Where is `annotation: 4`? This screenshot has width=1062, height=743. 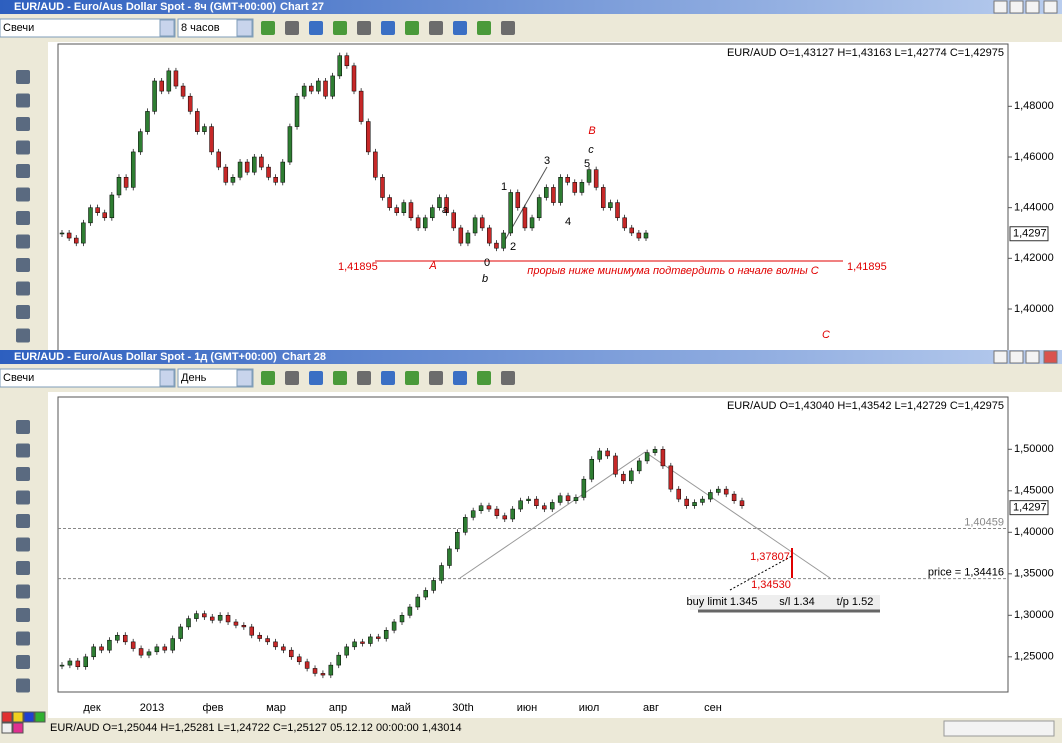 annotation: 4 is located at coordinates (568, 222).